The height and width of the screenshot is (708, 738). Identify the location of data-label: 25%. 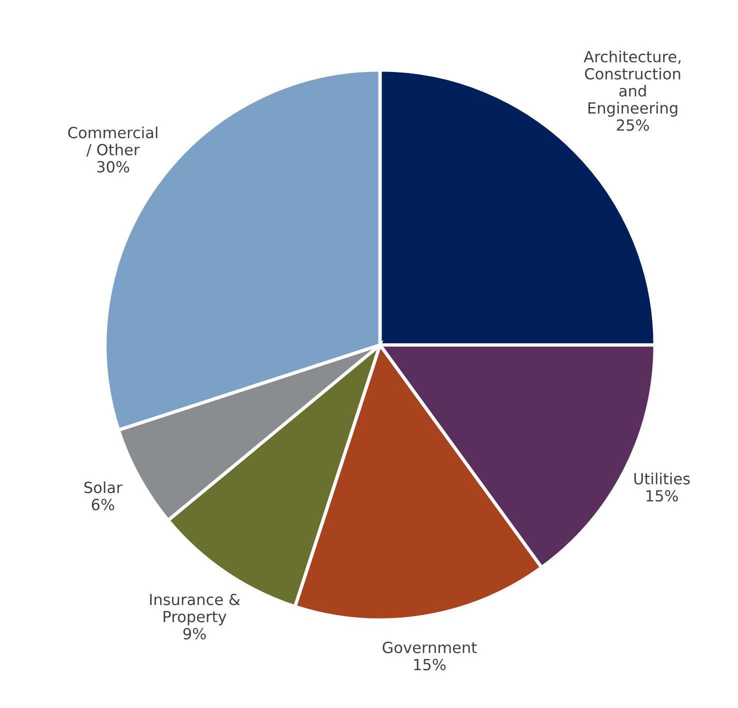
(632, 125).